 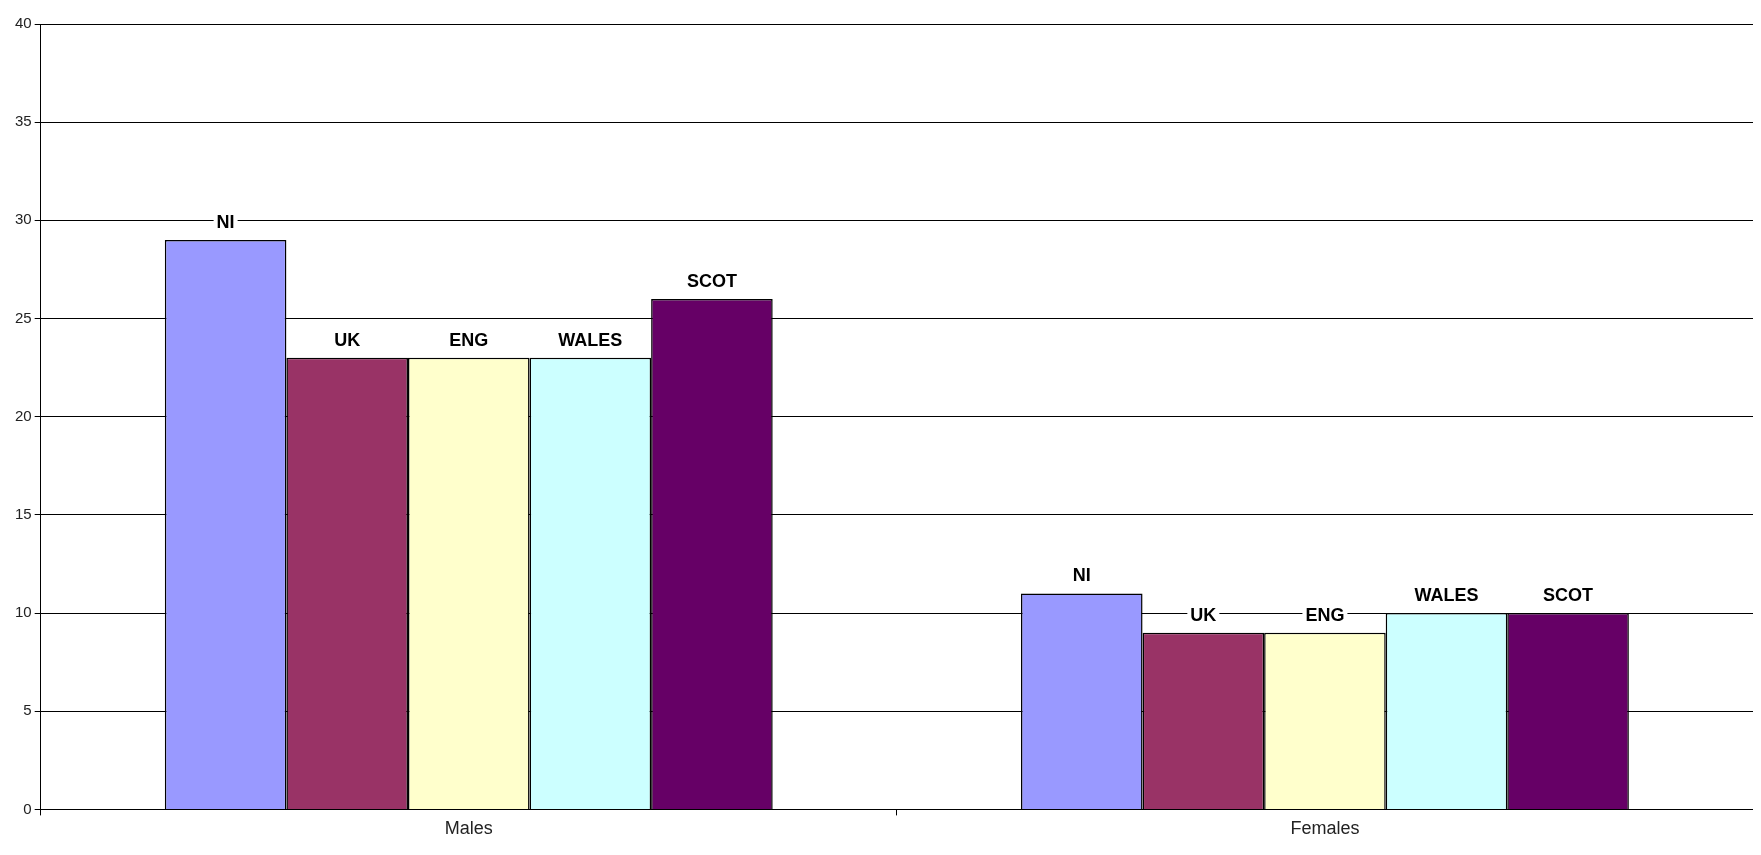 What do you see at coordinates (1325, 828) in the screenshot?
I see `x-tick-label: Females` at bounding box center [1325, 828].